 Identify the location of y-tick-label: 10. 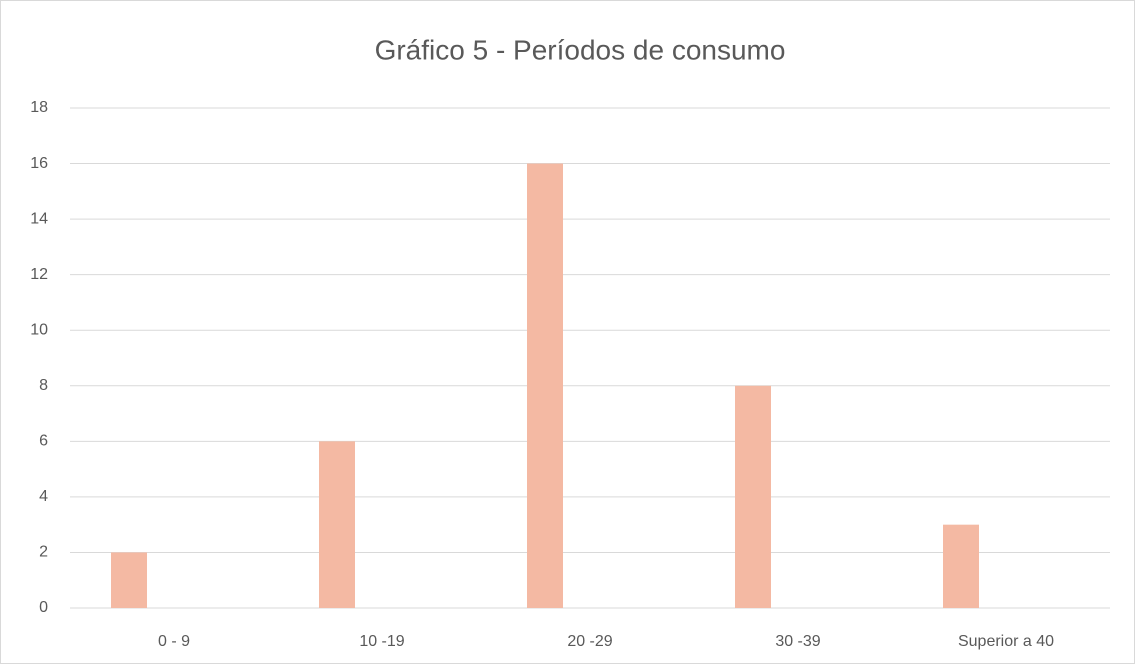
(39, 329).